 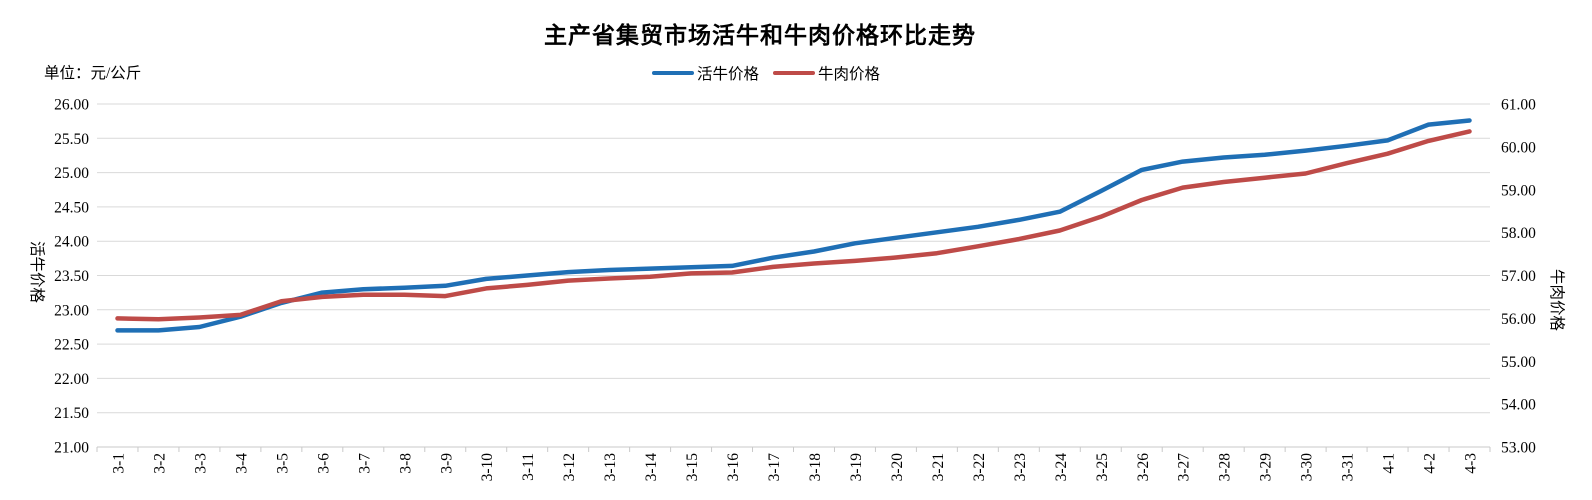 I want to click on left-axis-tick-label: 22.50, so click(x=71, y=345).